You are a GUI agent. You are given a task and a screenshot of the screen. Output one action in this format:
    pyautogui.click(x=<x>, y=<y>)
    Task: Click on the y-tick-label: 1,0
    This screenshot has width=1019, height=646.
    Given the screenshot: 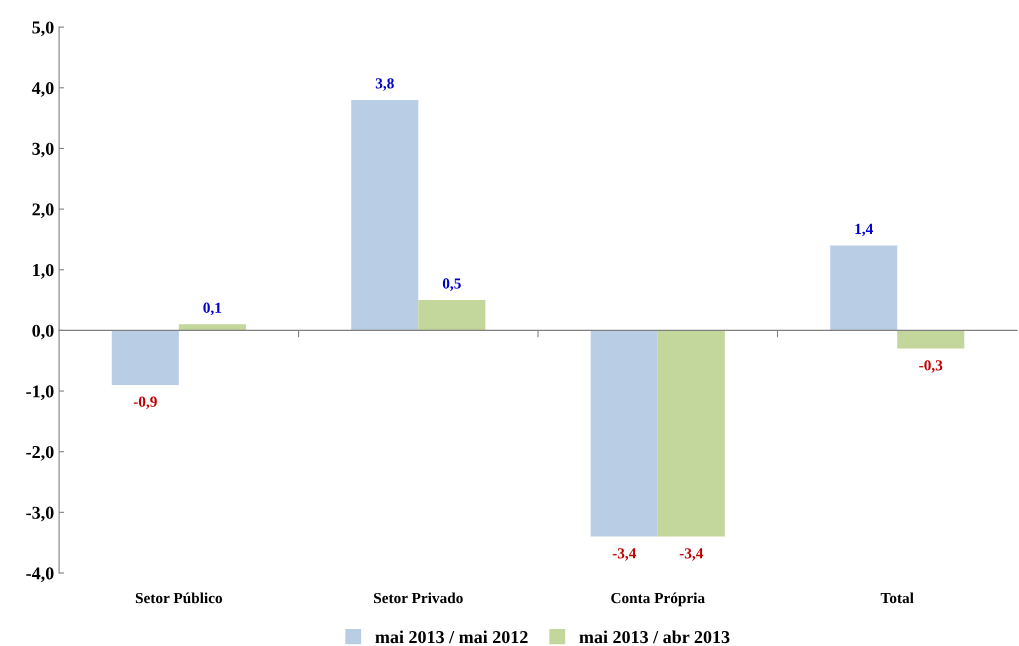 What is the action you would take?
    pyautogui.click(x=43, y=271)
    